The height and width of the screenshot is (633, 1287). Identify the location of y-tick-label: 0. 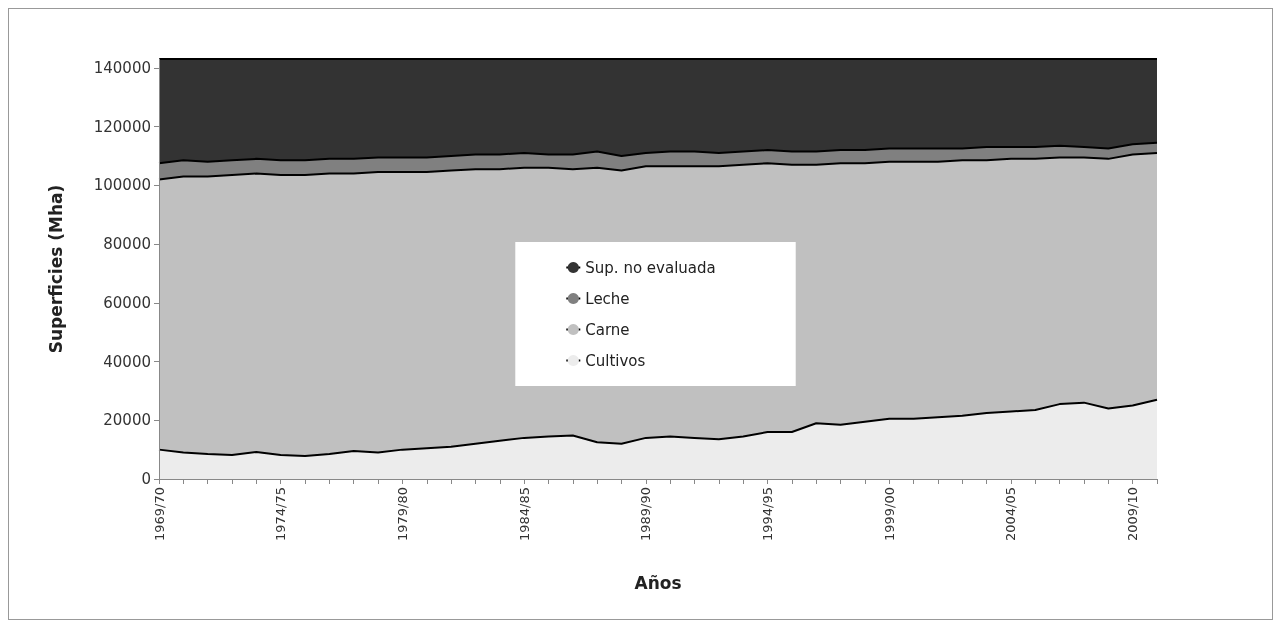
(146, 479).